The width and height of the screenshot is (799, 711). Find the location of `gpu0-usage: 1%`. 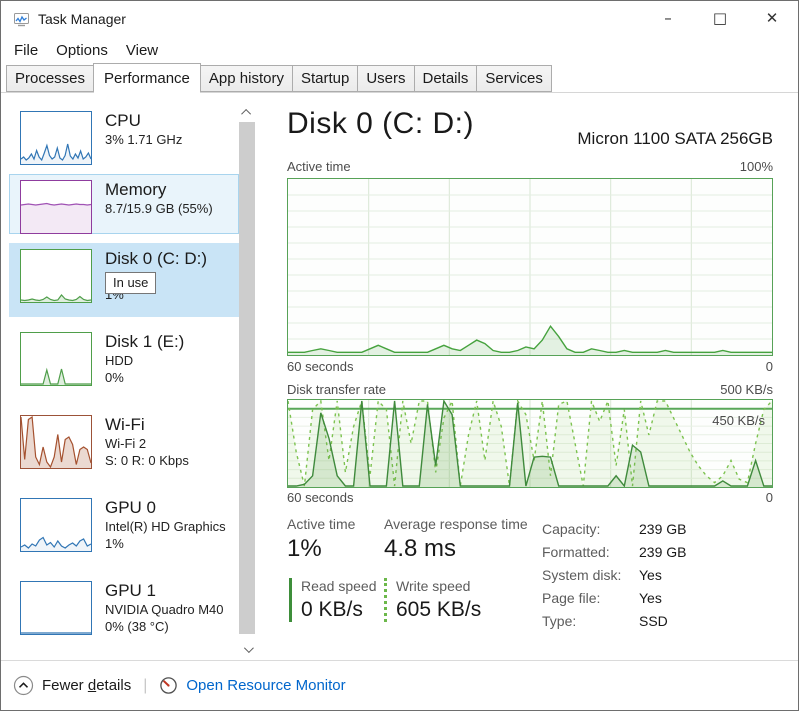

gpu0-usage: 1% is located at coordinates (114, 543).